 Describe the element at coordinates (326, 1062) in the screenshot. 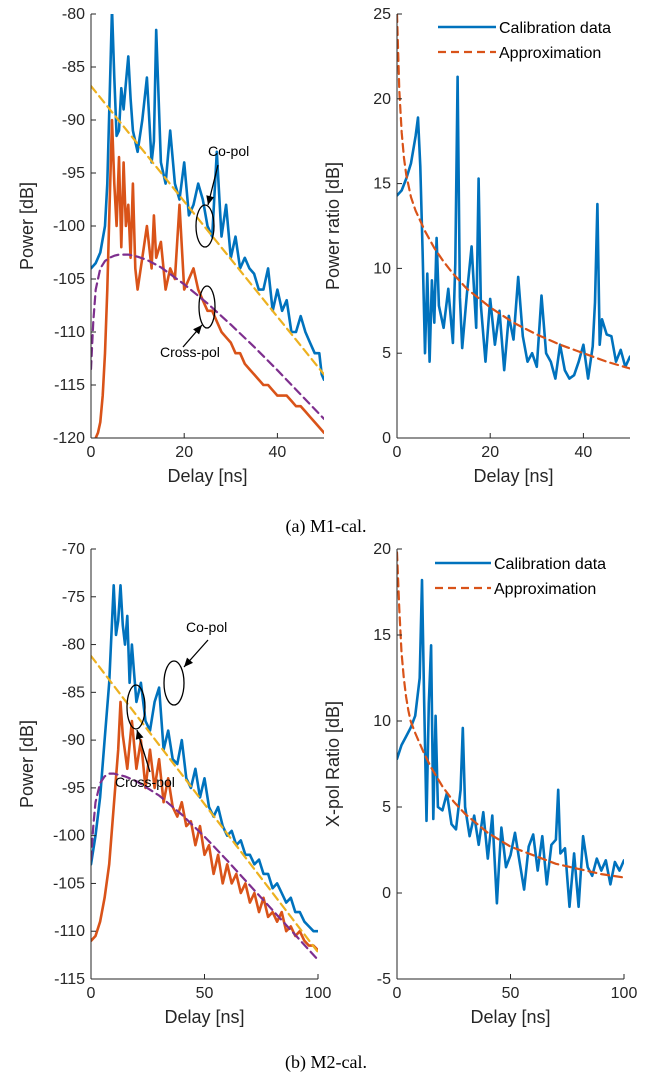

I see `caption-b: (b) M2-cal.` at that location.